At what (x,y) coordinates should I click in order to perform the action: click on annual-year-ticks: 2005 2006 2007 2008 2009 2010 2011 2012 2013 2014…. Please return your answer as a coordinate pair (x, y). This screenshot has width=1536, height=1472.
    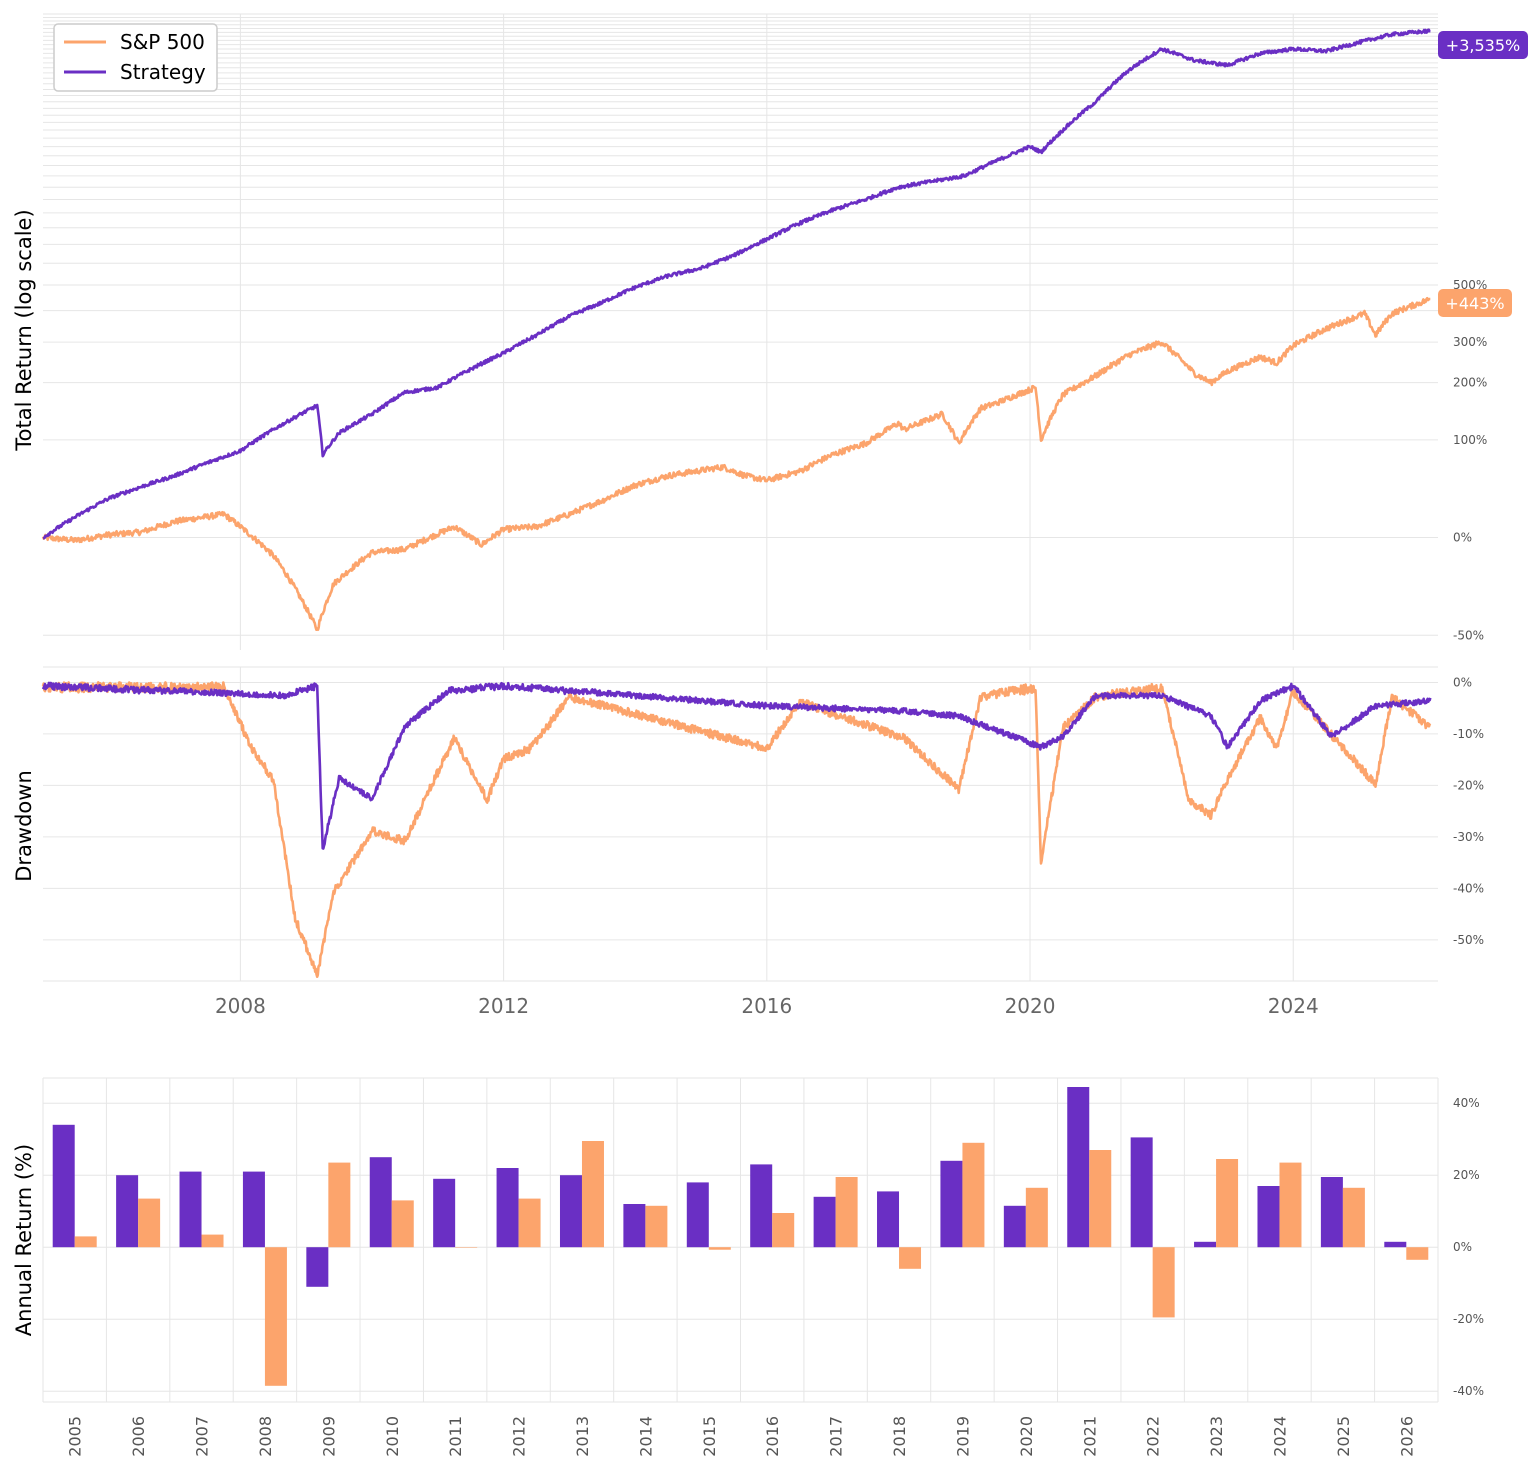
    Looking at the image, I should click on (741, 1436).